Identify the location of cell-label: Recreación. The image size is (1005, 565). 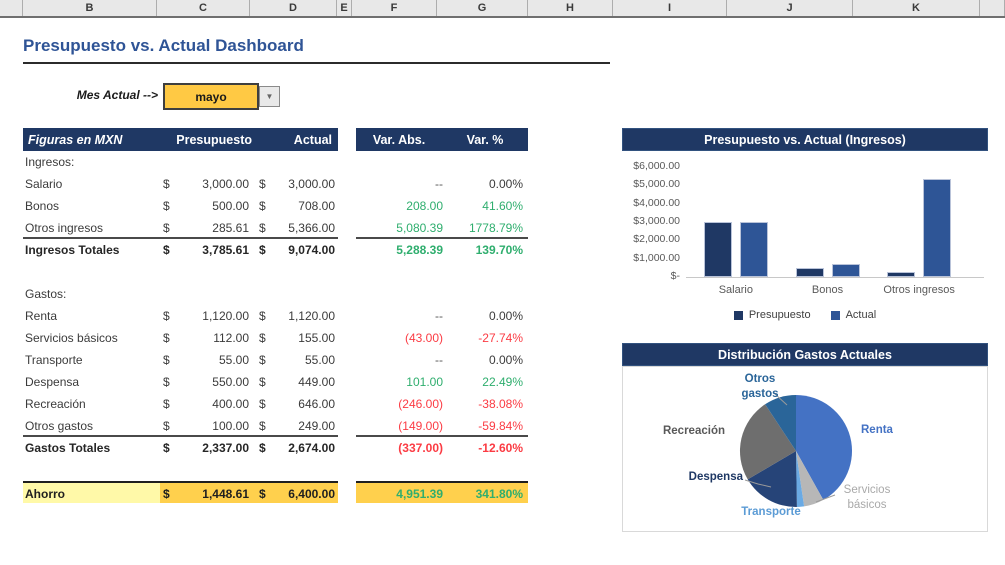
(55, 404).